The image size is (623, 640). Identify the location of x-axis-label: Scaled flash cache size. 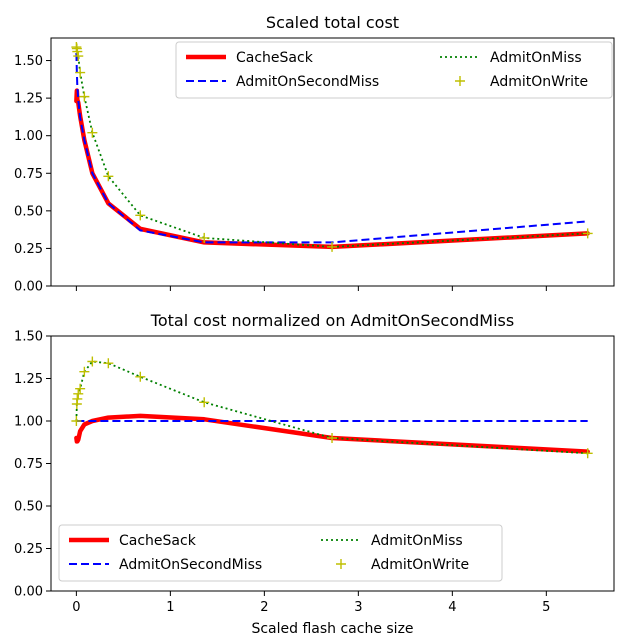
(332, 629).